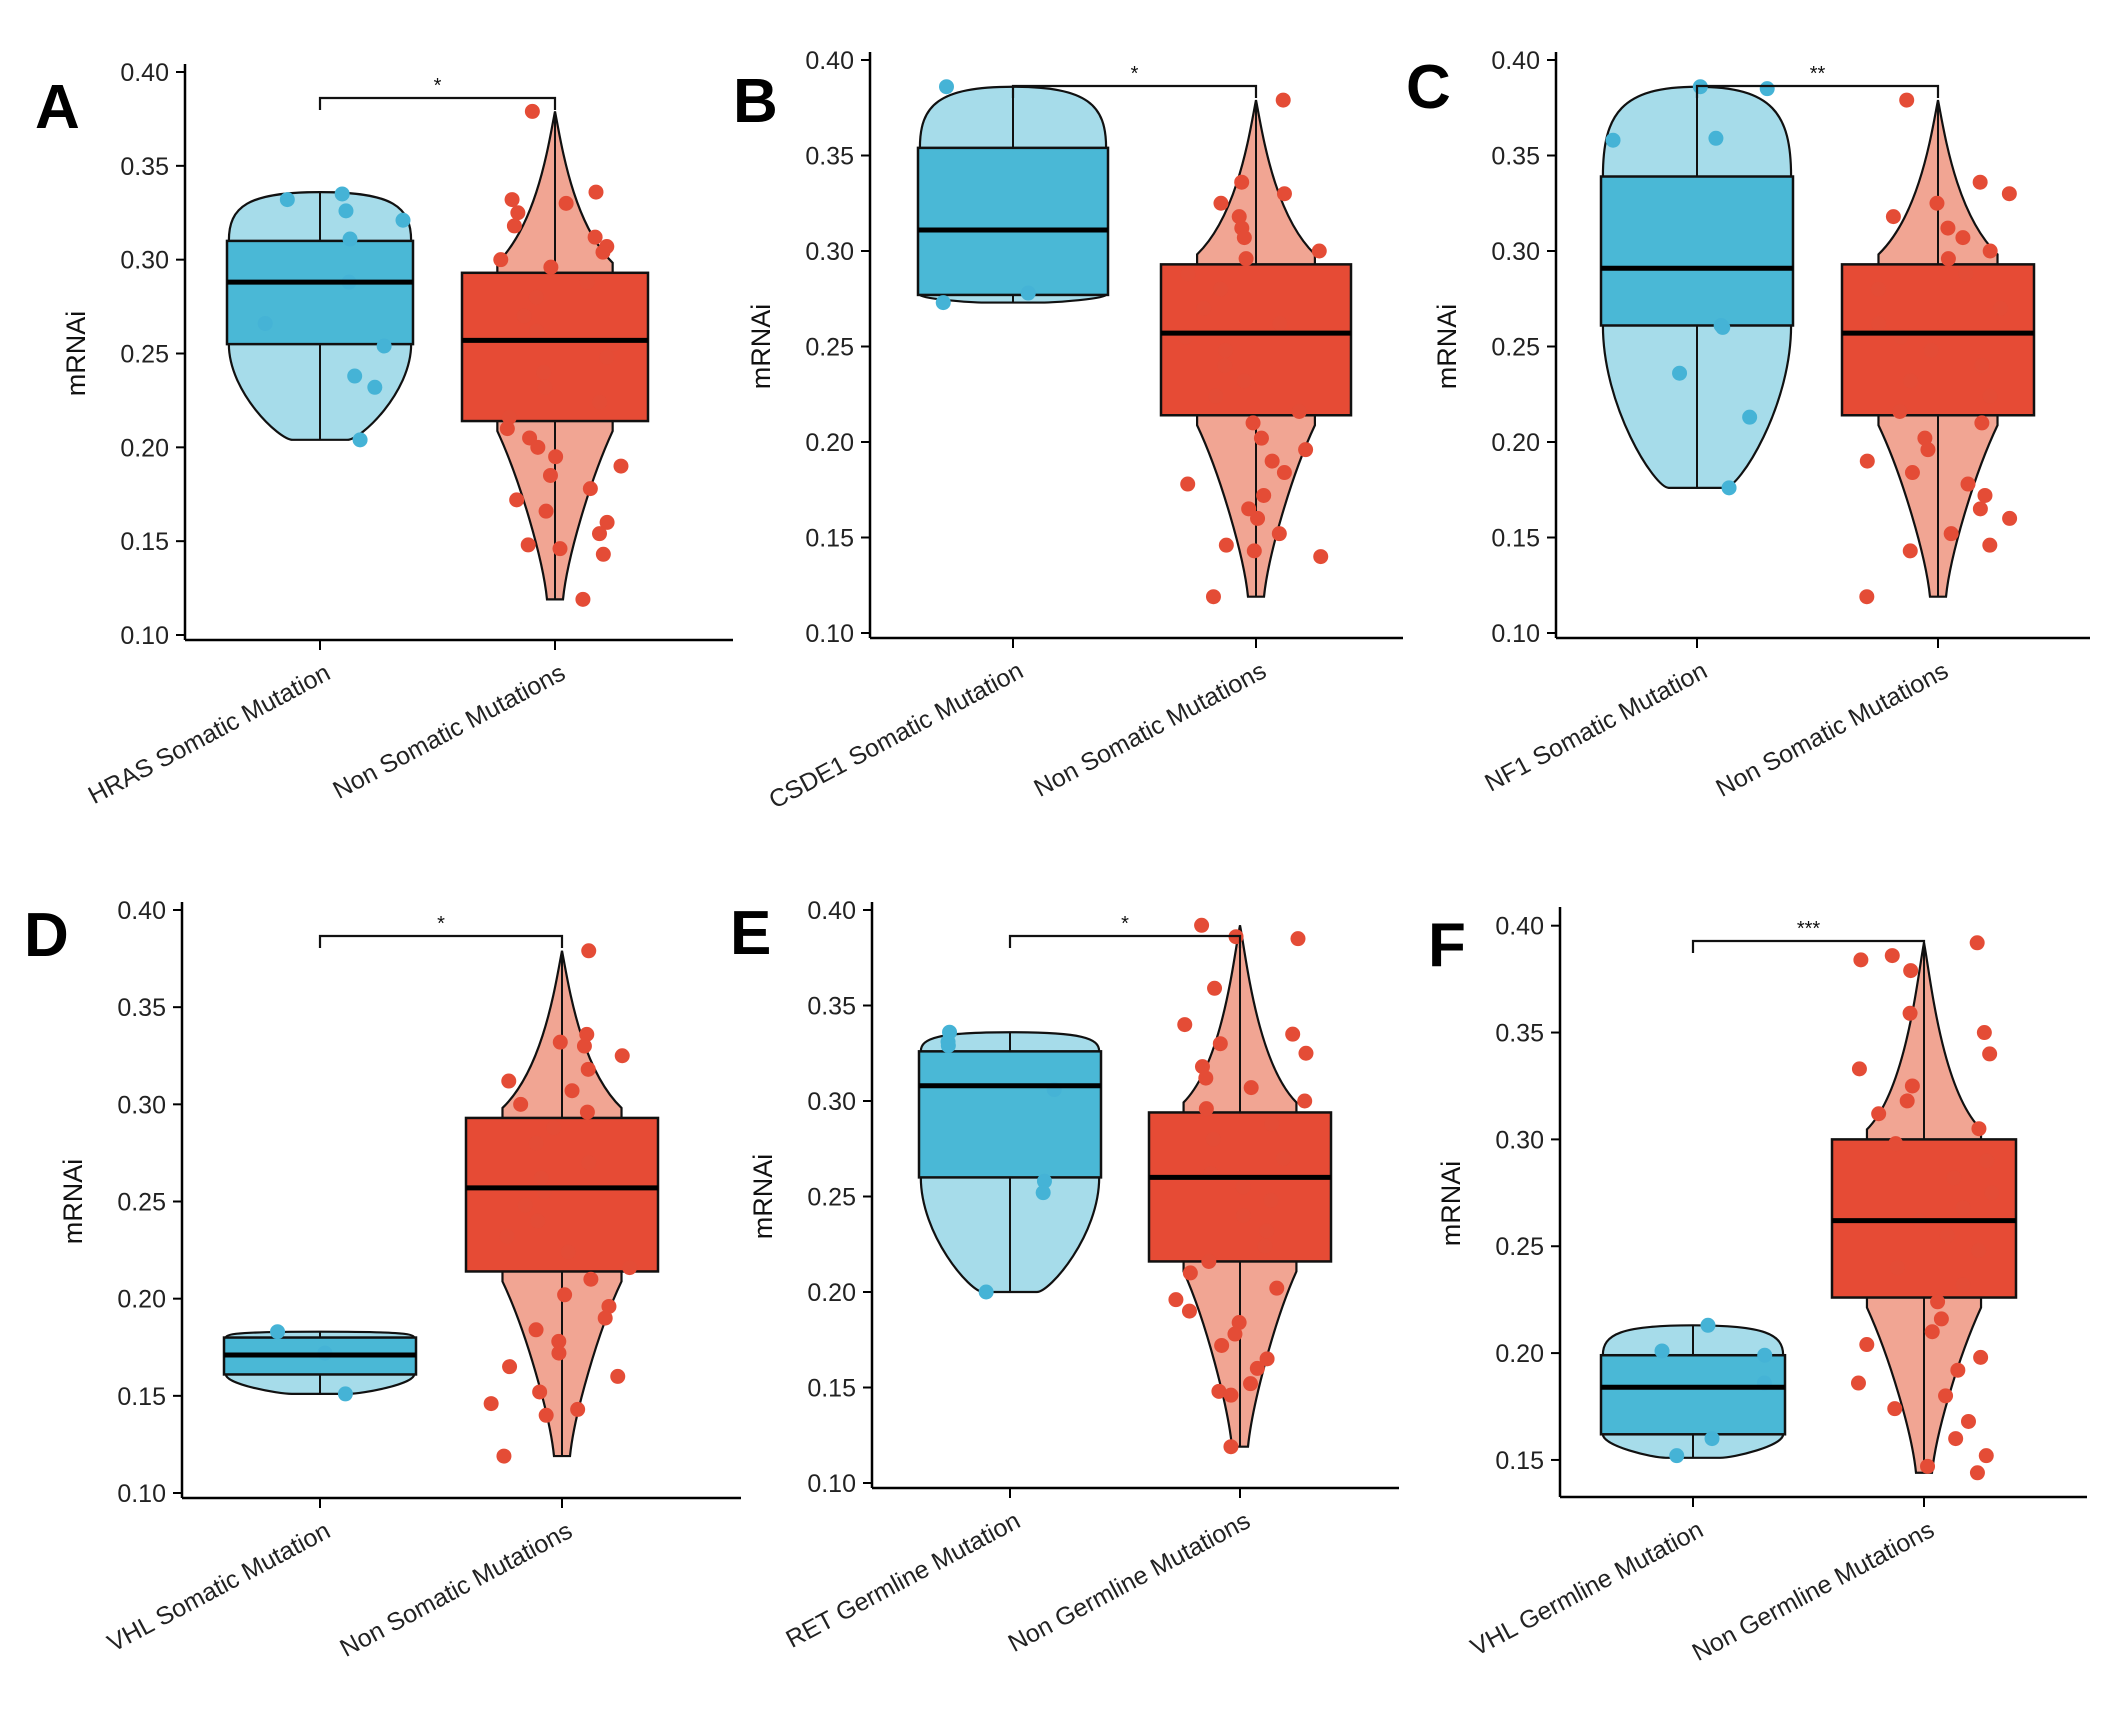 The height and width of the screenshot is (1713, 2102). I want to click on y-tick-label: 0.30, so click(1519, 1140).